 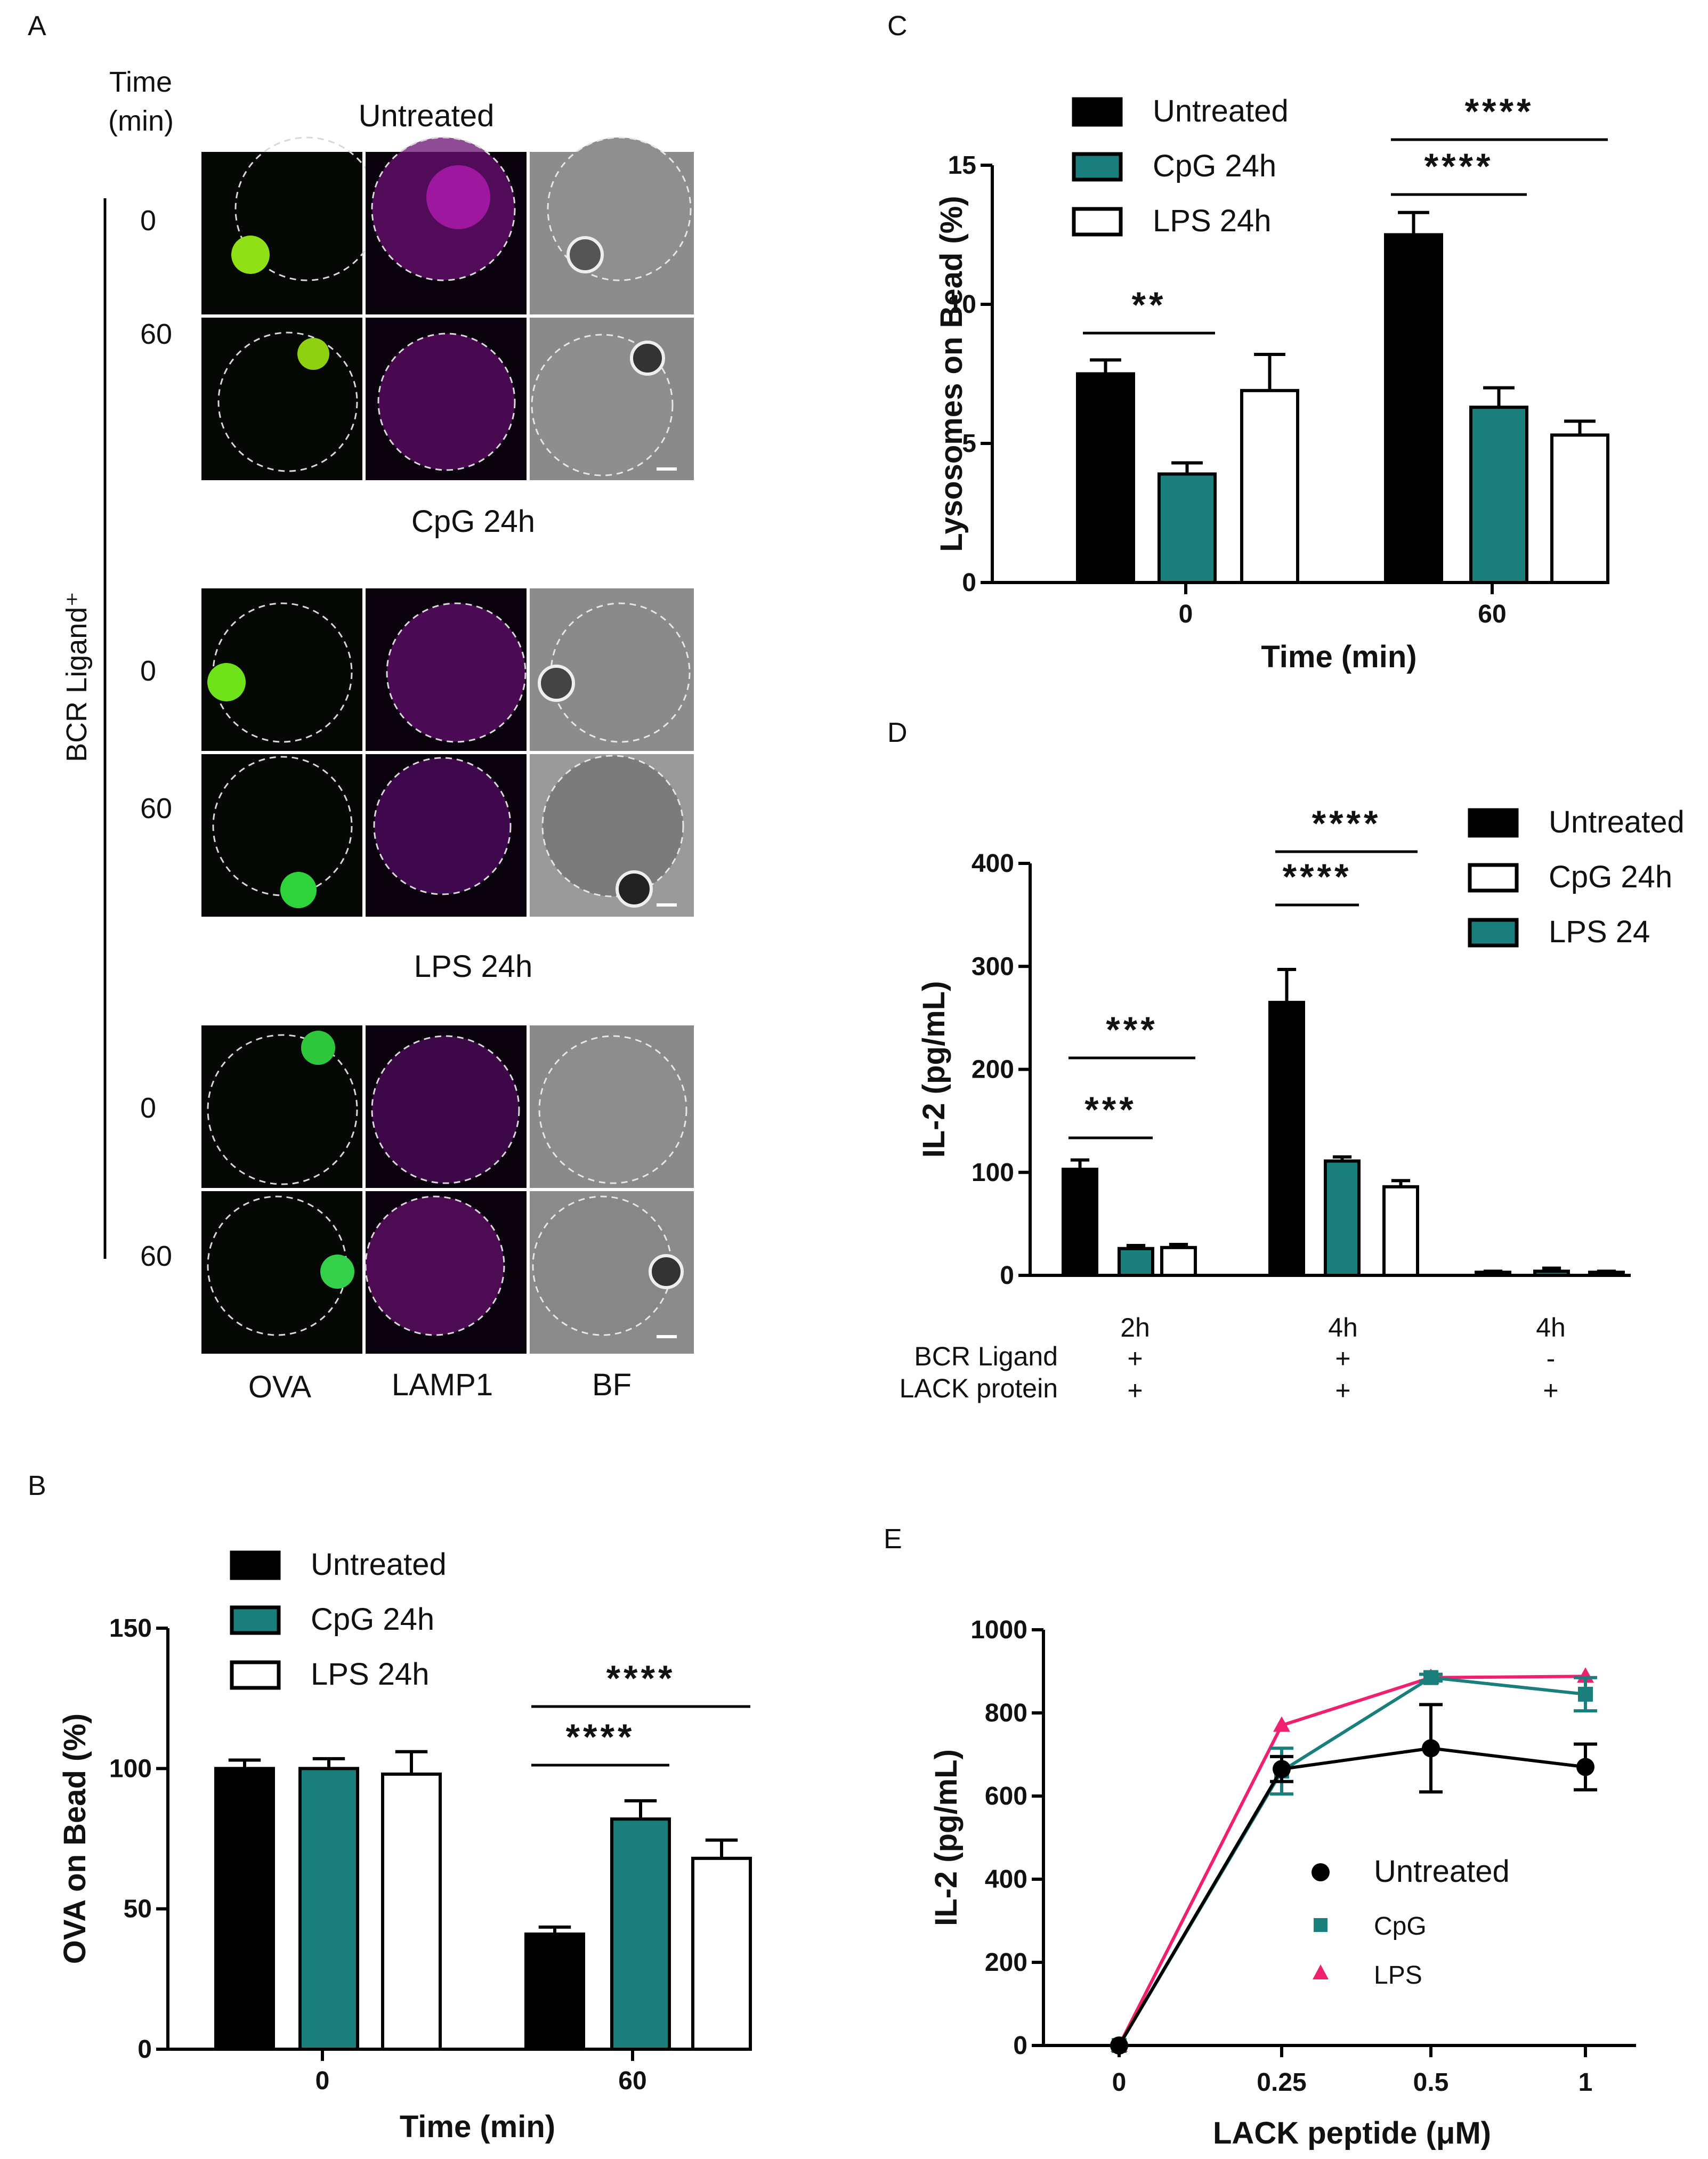 I want to click on lack-protein-sign: +, so click(x=1135, y=1390).